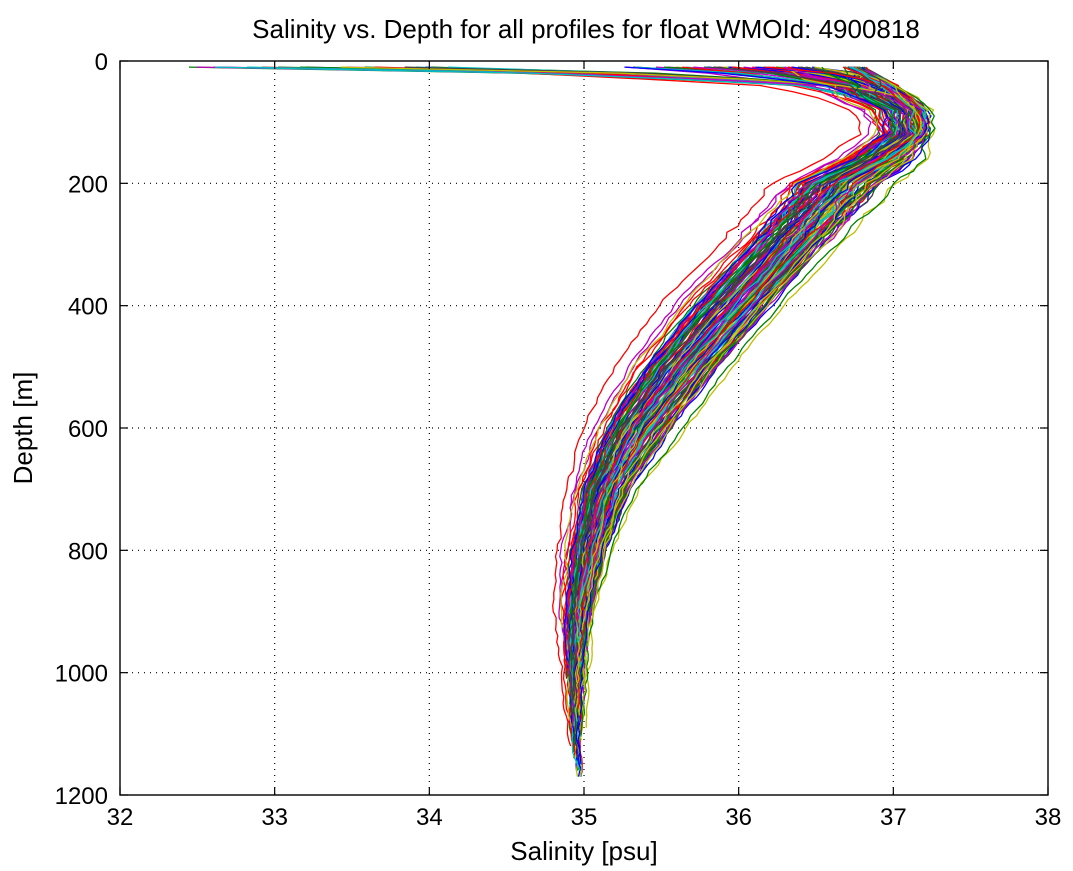 This screenshot has width=1073, height=871. I want to click on x-tick-label: 34, so click(429, 817).